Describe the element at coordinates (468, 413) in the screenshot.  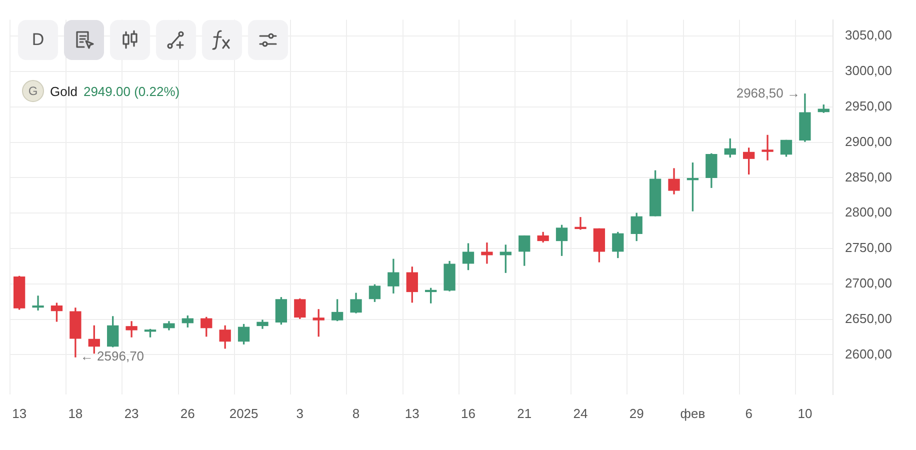
I see `x-tick-label: 16` at that location.